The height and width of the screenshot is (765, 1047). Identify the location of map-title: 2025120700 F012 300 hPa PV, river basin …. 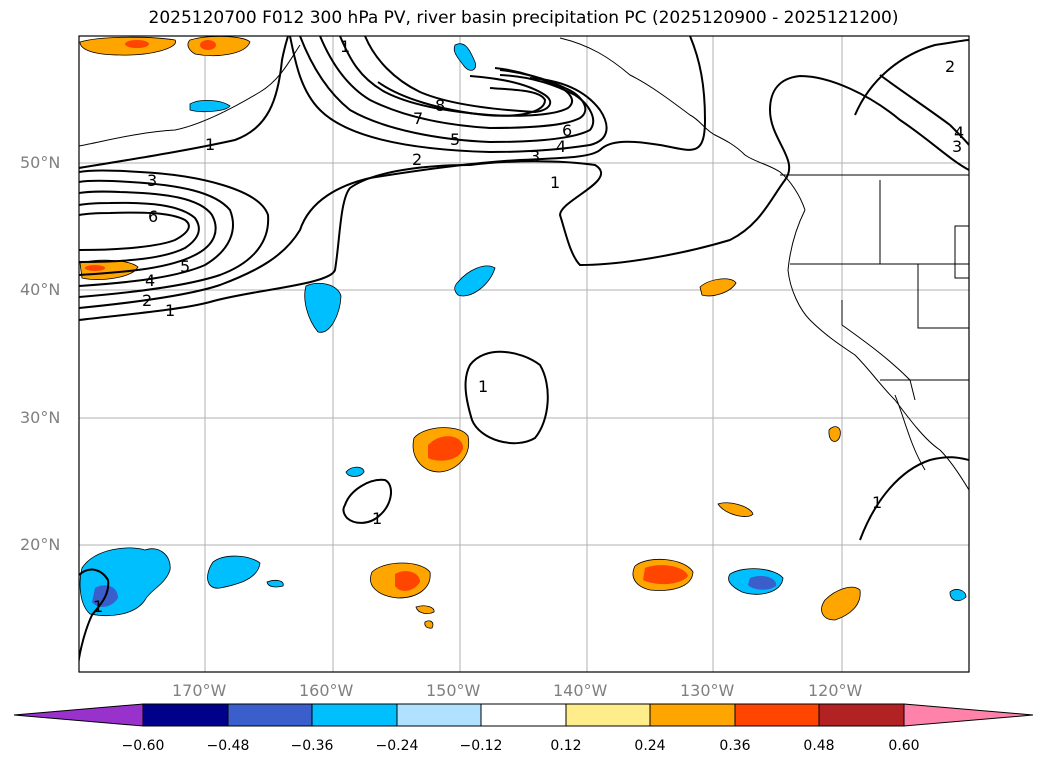
(523, 18).